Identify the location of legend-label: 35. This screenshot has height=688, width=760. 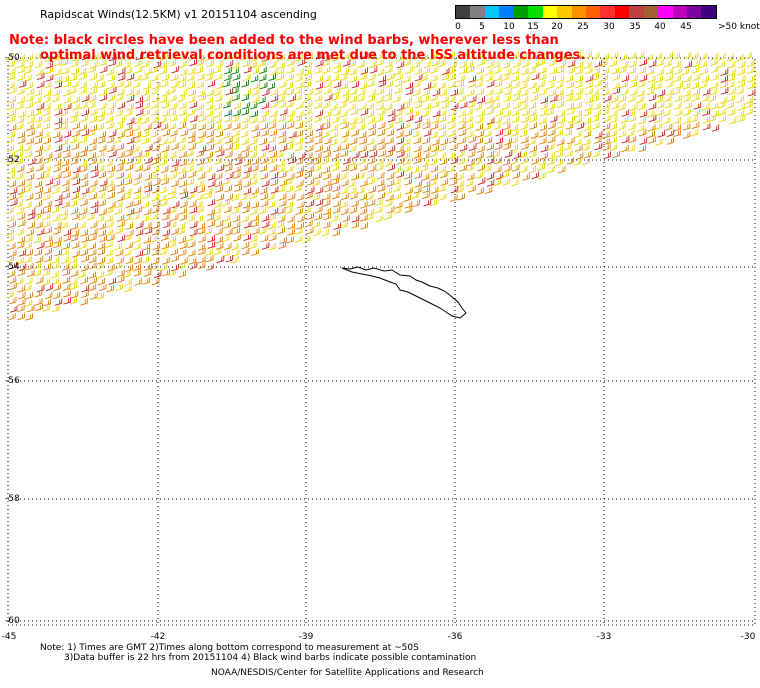
(635, 27).